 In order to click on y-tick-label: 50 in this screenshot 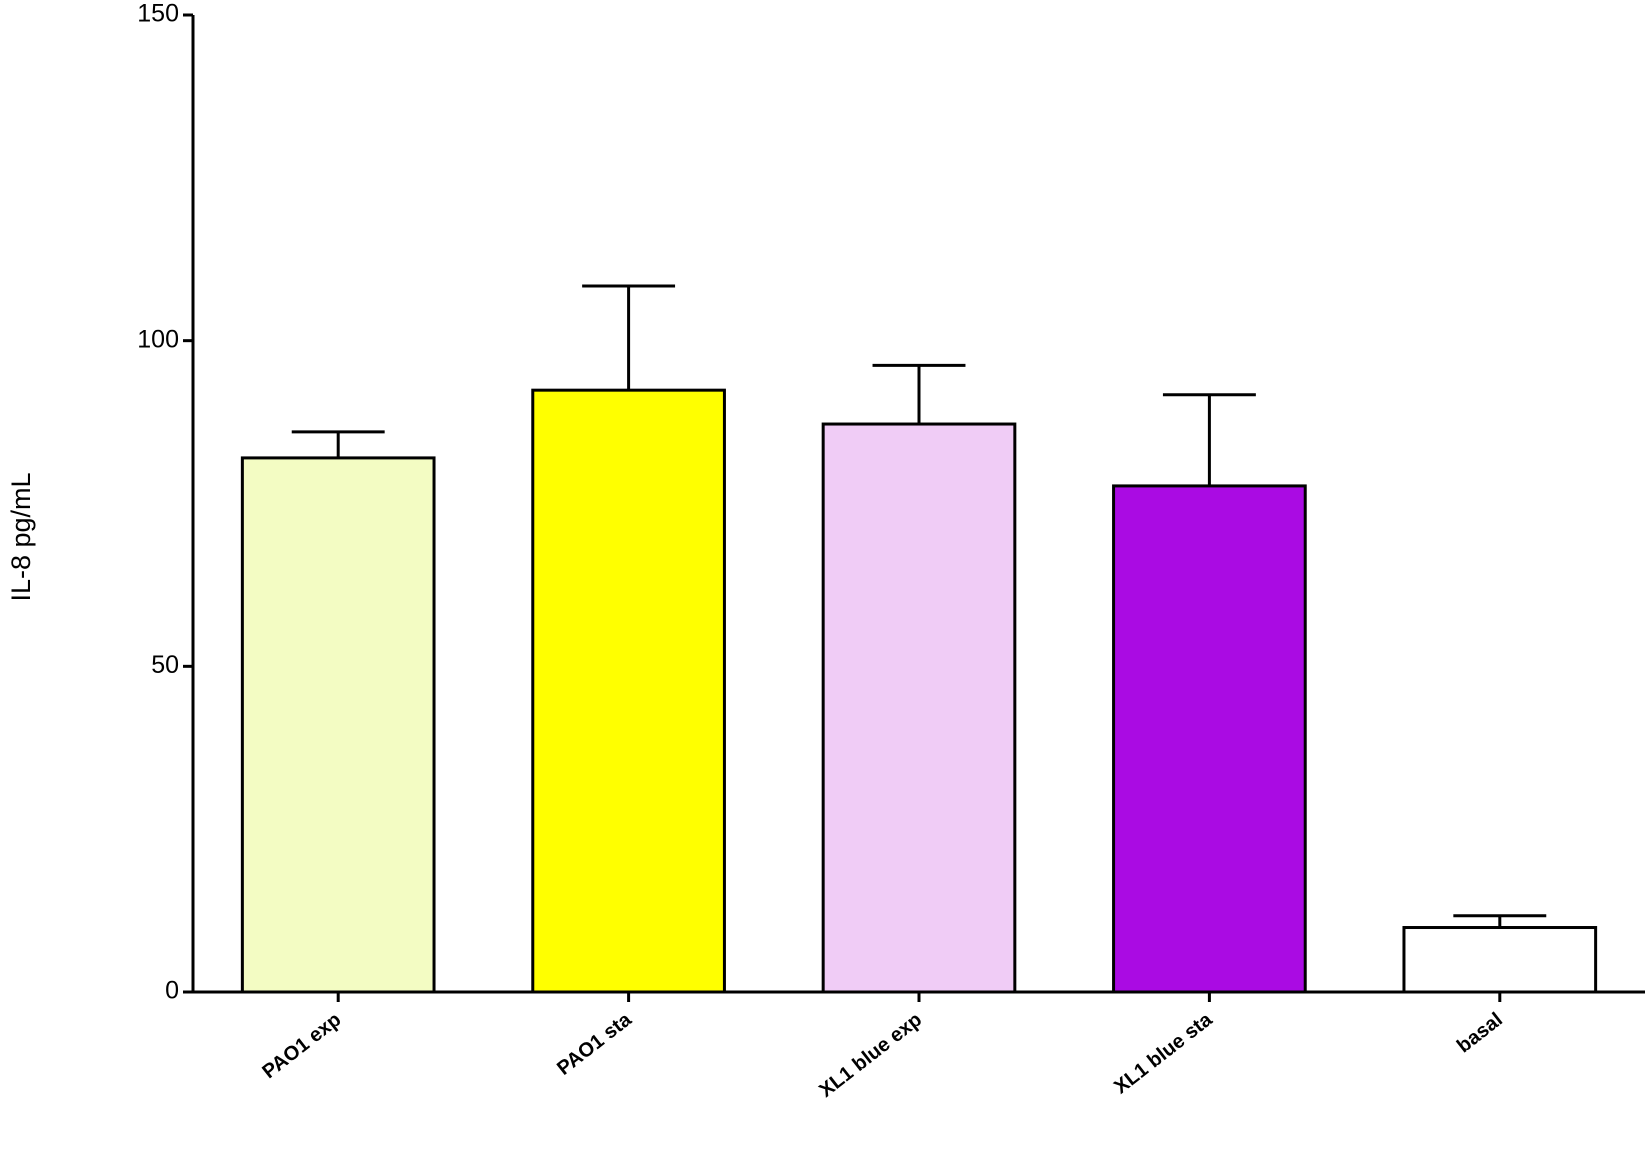, I will do `click(165, 665)`.